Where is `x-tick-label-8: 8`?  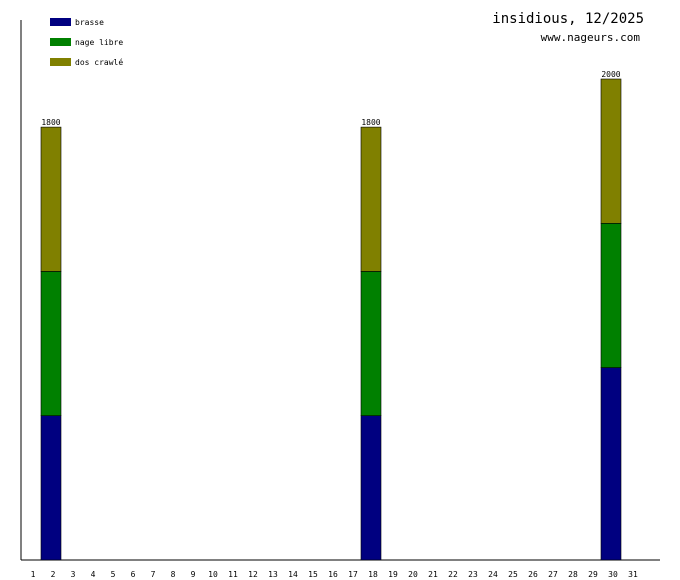
x-tick-label-8: 8 is located at coordinates (173, 574).